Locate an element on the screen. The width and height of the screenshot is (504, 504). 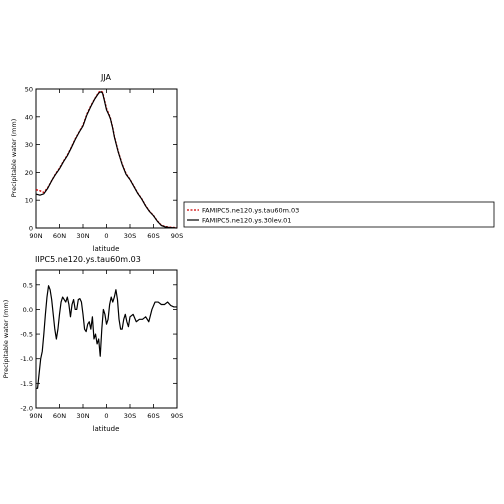
bottom-xtick-label-0: 0 is located at coordinates (106, 416).